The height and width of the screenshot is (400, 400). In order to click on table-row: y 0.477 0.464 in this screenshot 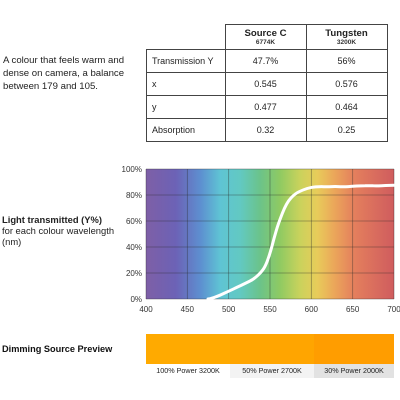, I will do `click(267, 107)`.